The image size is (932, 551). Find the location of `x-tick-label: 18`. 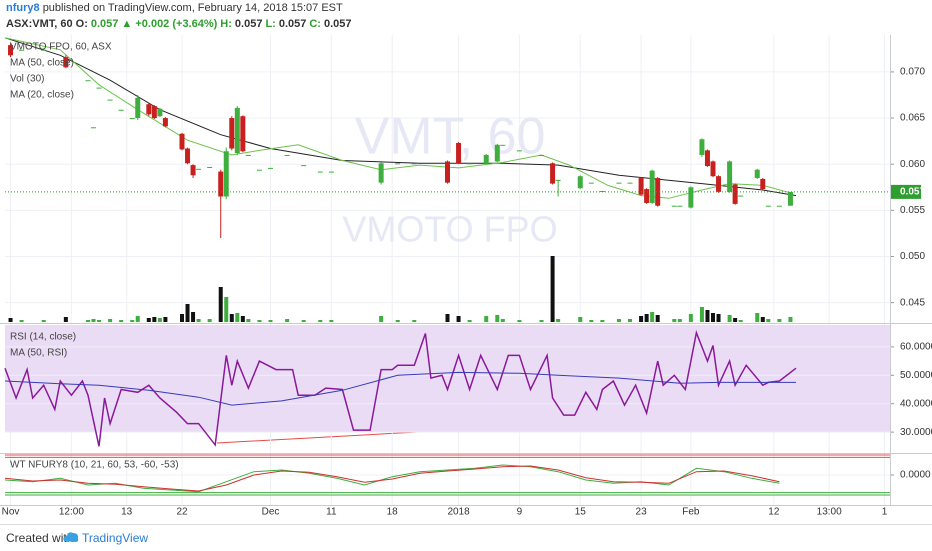

x-tick-label: 18 is located at coordinates (393, 512).